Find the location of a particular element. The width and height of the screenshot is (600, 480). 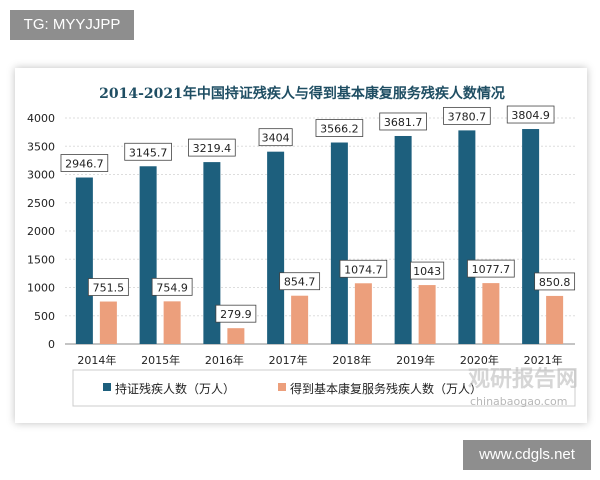

data-label: 1074.7 is located at coordinates (363, 269).